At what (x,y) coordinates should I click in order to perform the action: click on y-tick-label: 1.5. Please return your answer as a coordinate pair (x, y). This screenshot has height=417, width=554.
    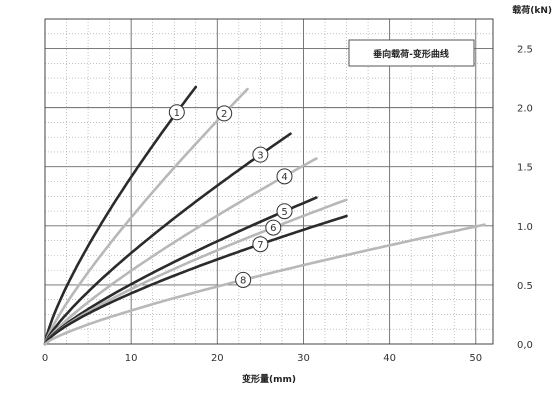
    Looking at the image, I should click on (525, 168).